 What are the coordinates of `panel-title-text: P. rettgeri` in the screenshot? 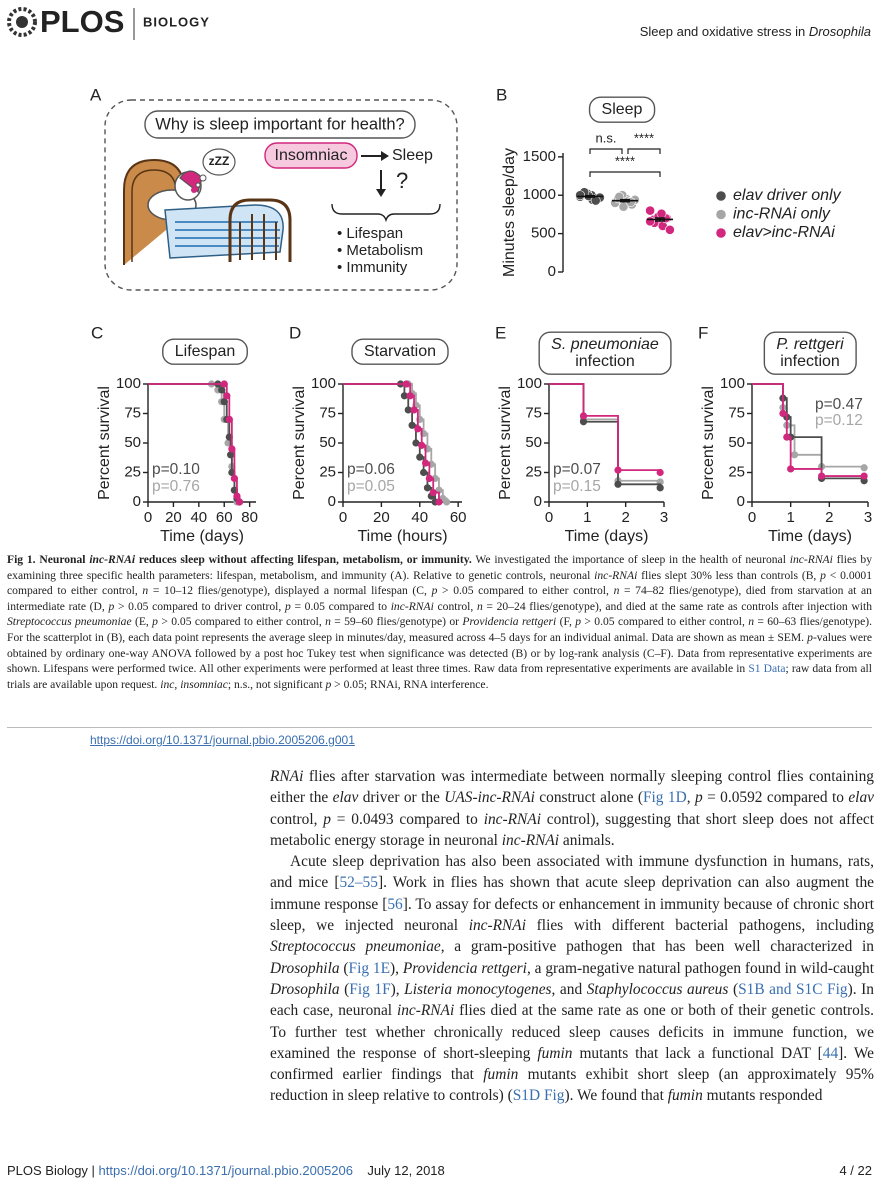 It's located at (810, 344).